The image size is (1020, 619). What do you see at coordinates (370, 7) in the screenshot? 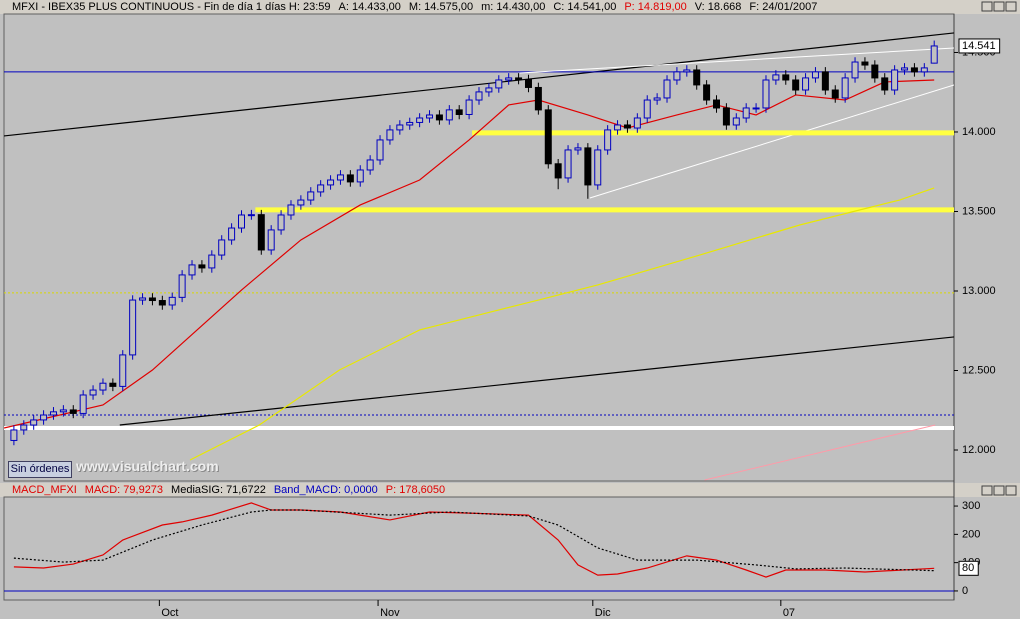
I see `header-text: A: 14.433,00` at bounding box center [370, 7].